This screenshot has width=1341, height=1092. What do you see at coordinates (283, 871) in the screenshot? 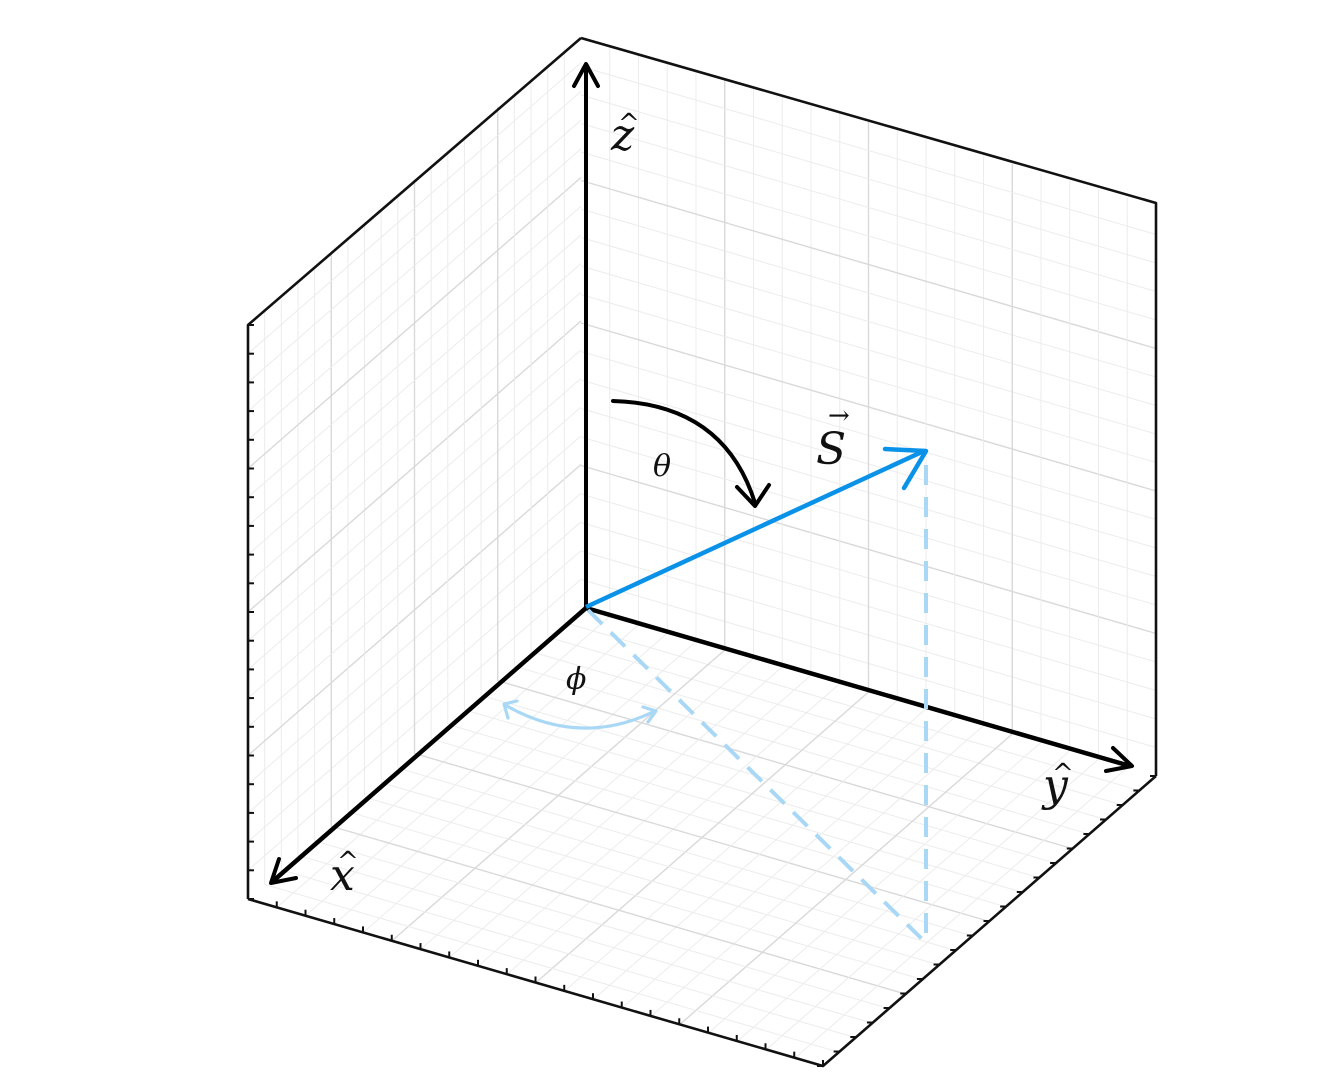
I see `x-axis-arrowhead` at bounding box center [283, 871].